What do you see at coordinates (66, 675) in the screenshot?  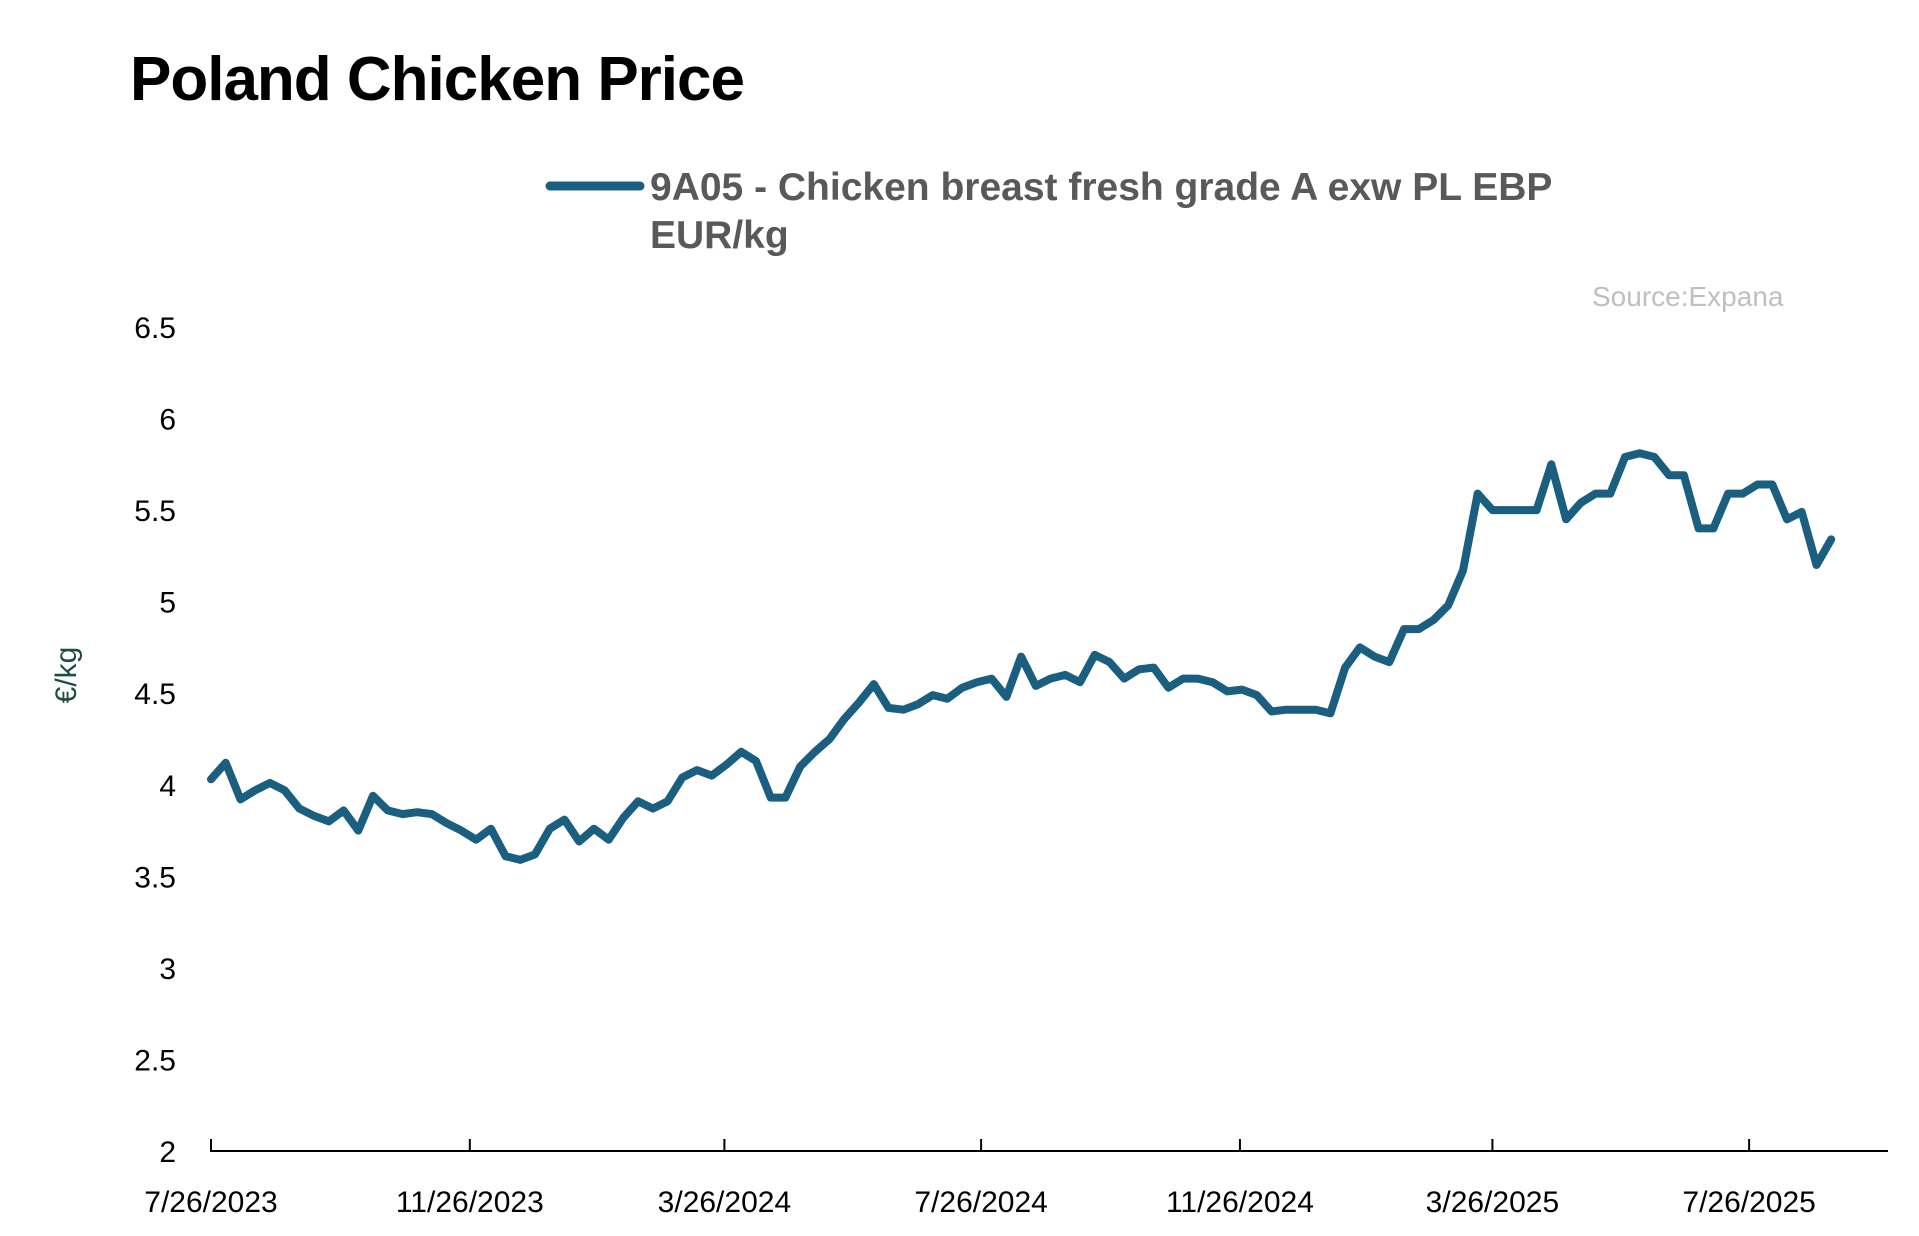 I see `y-axis-label: €/kg` at bounding box center [66, 675].